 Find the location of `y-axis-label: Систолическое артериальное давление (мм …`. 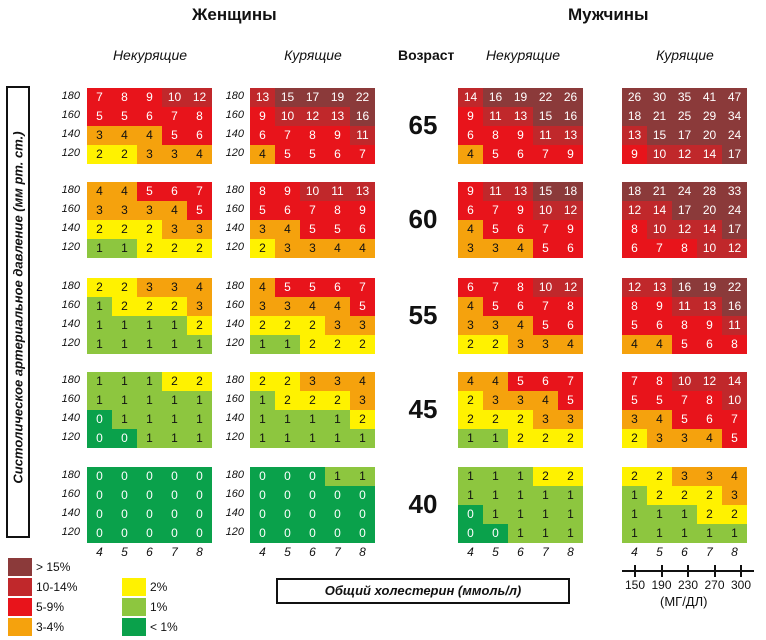

y-axis-label: Систолическое артериальное давление (мм … is located at coordinates (18, 307).